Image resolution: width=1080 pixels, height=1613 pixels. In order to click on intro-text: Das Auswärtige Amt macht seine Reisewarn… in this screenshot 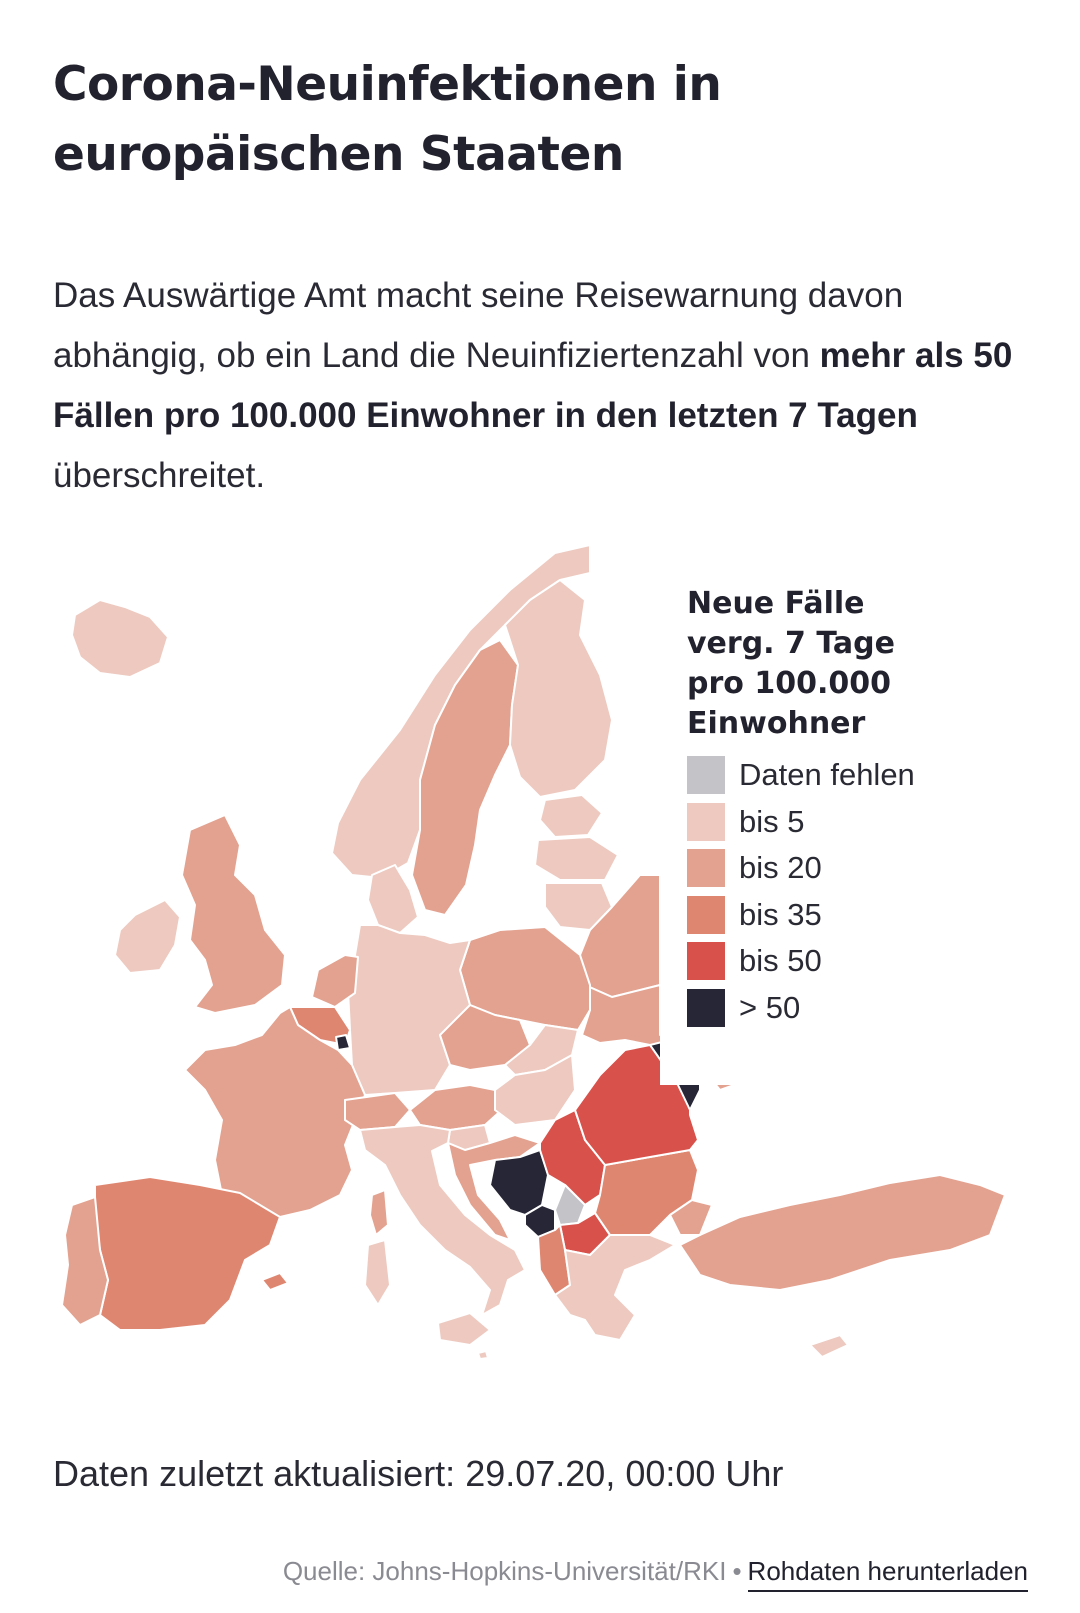, I will do `click(478, 325)`.